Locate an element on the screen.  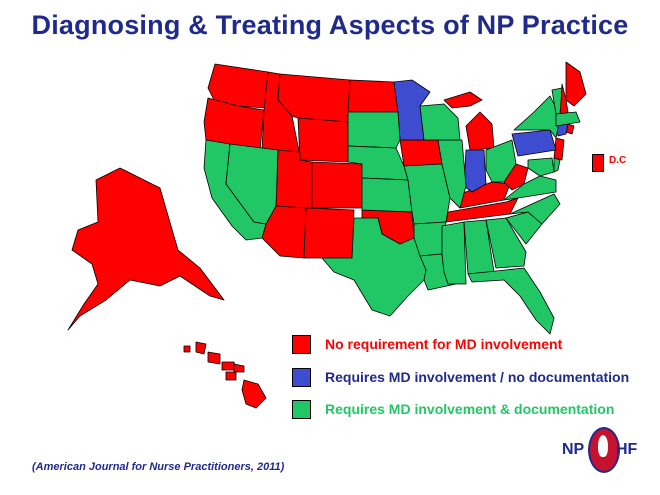
state-hawaii-big is located at coordinates (254, 394).